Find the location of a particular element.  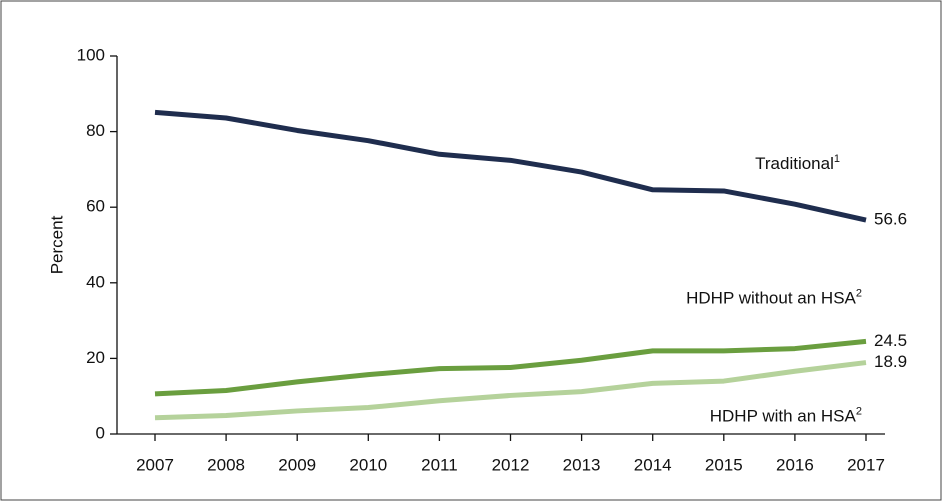

end-value-label: 24.5 is located at coordinates (890, 340).